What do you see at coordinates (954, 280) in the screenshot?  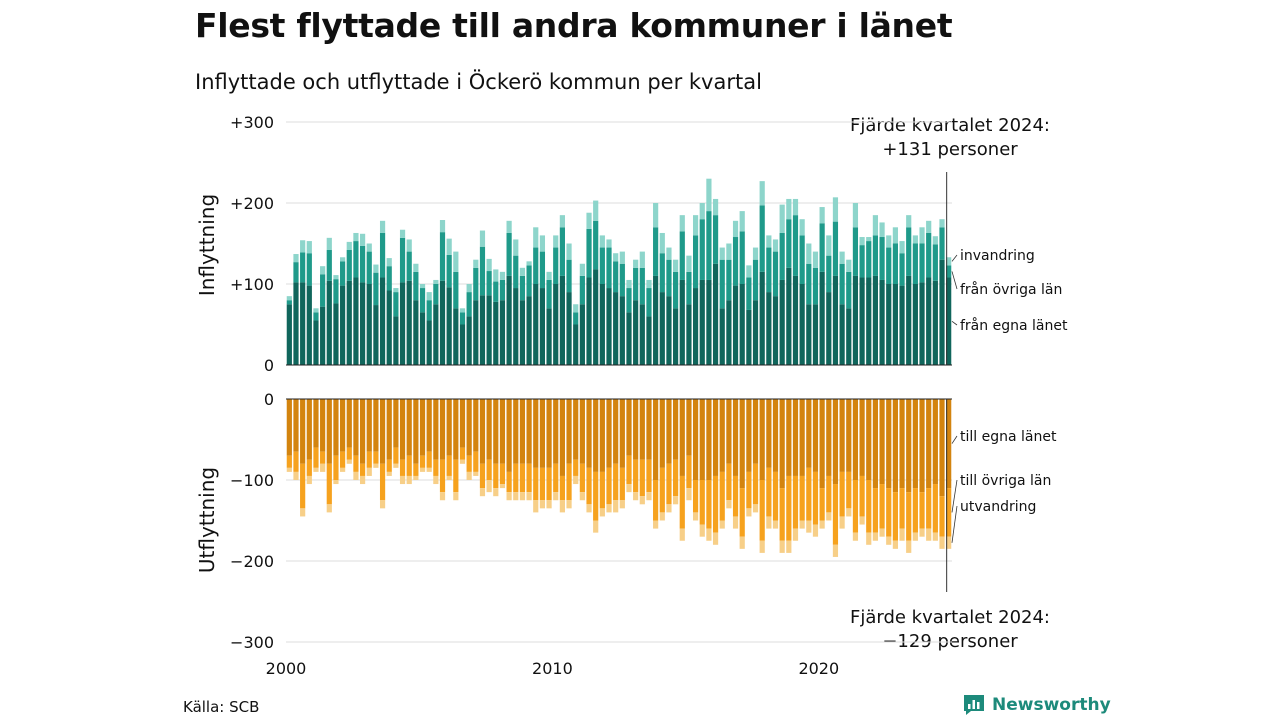 I see `series-leader-in` at bounding box center [954, 280].